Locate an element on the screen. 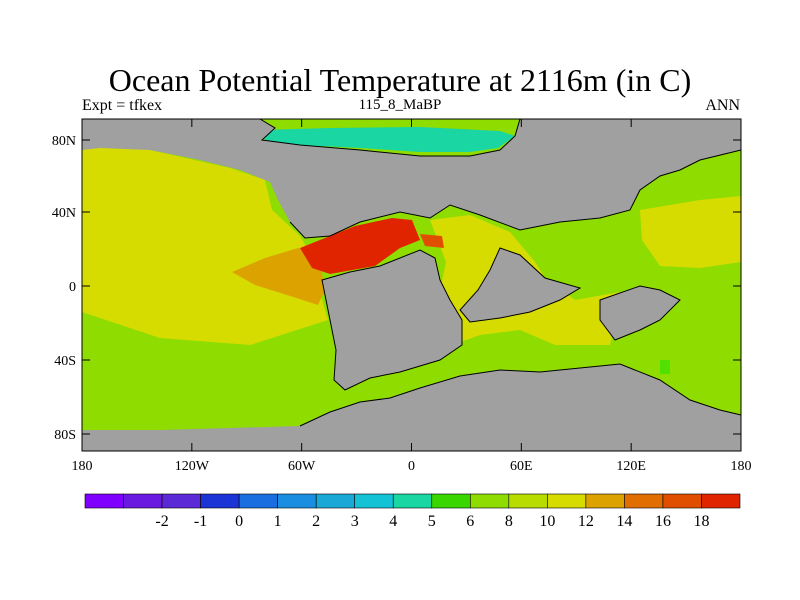  colorbar-label: -1 is located at coordinates (200, 521).